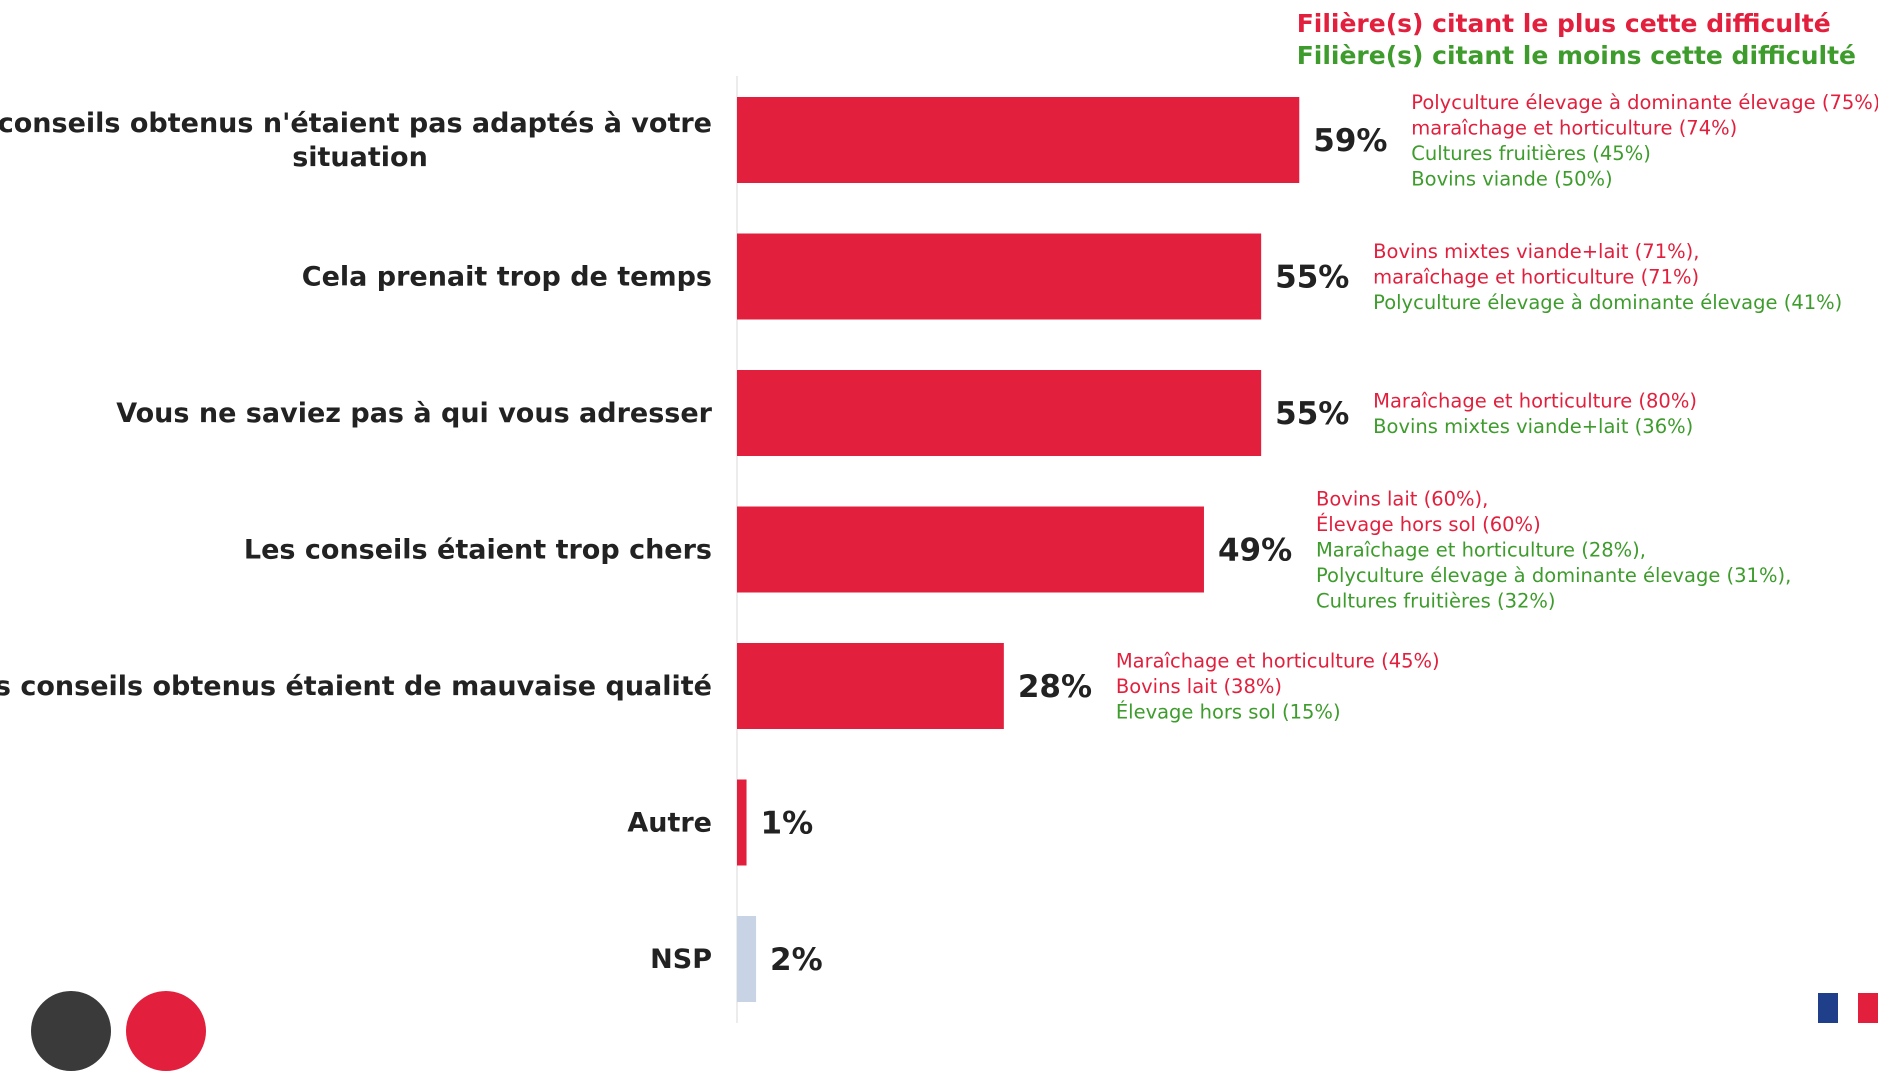 The width and height of the screenshot is (1878, 1071). Describe the element at coordinates (1531, 153) in the screenshot. I see `least-cited-annotation: Cultures fruitières (45%)` at that location.